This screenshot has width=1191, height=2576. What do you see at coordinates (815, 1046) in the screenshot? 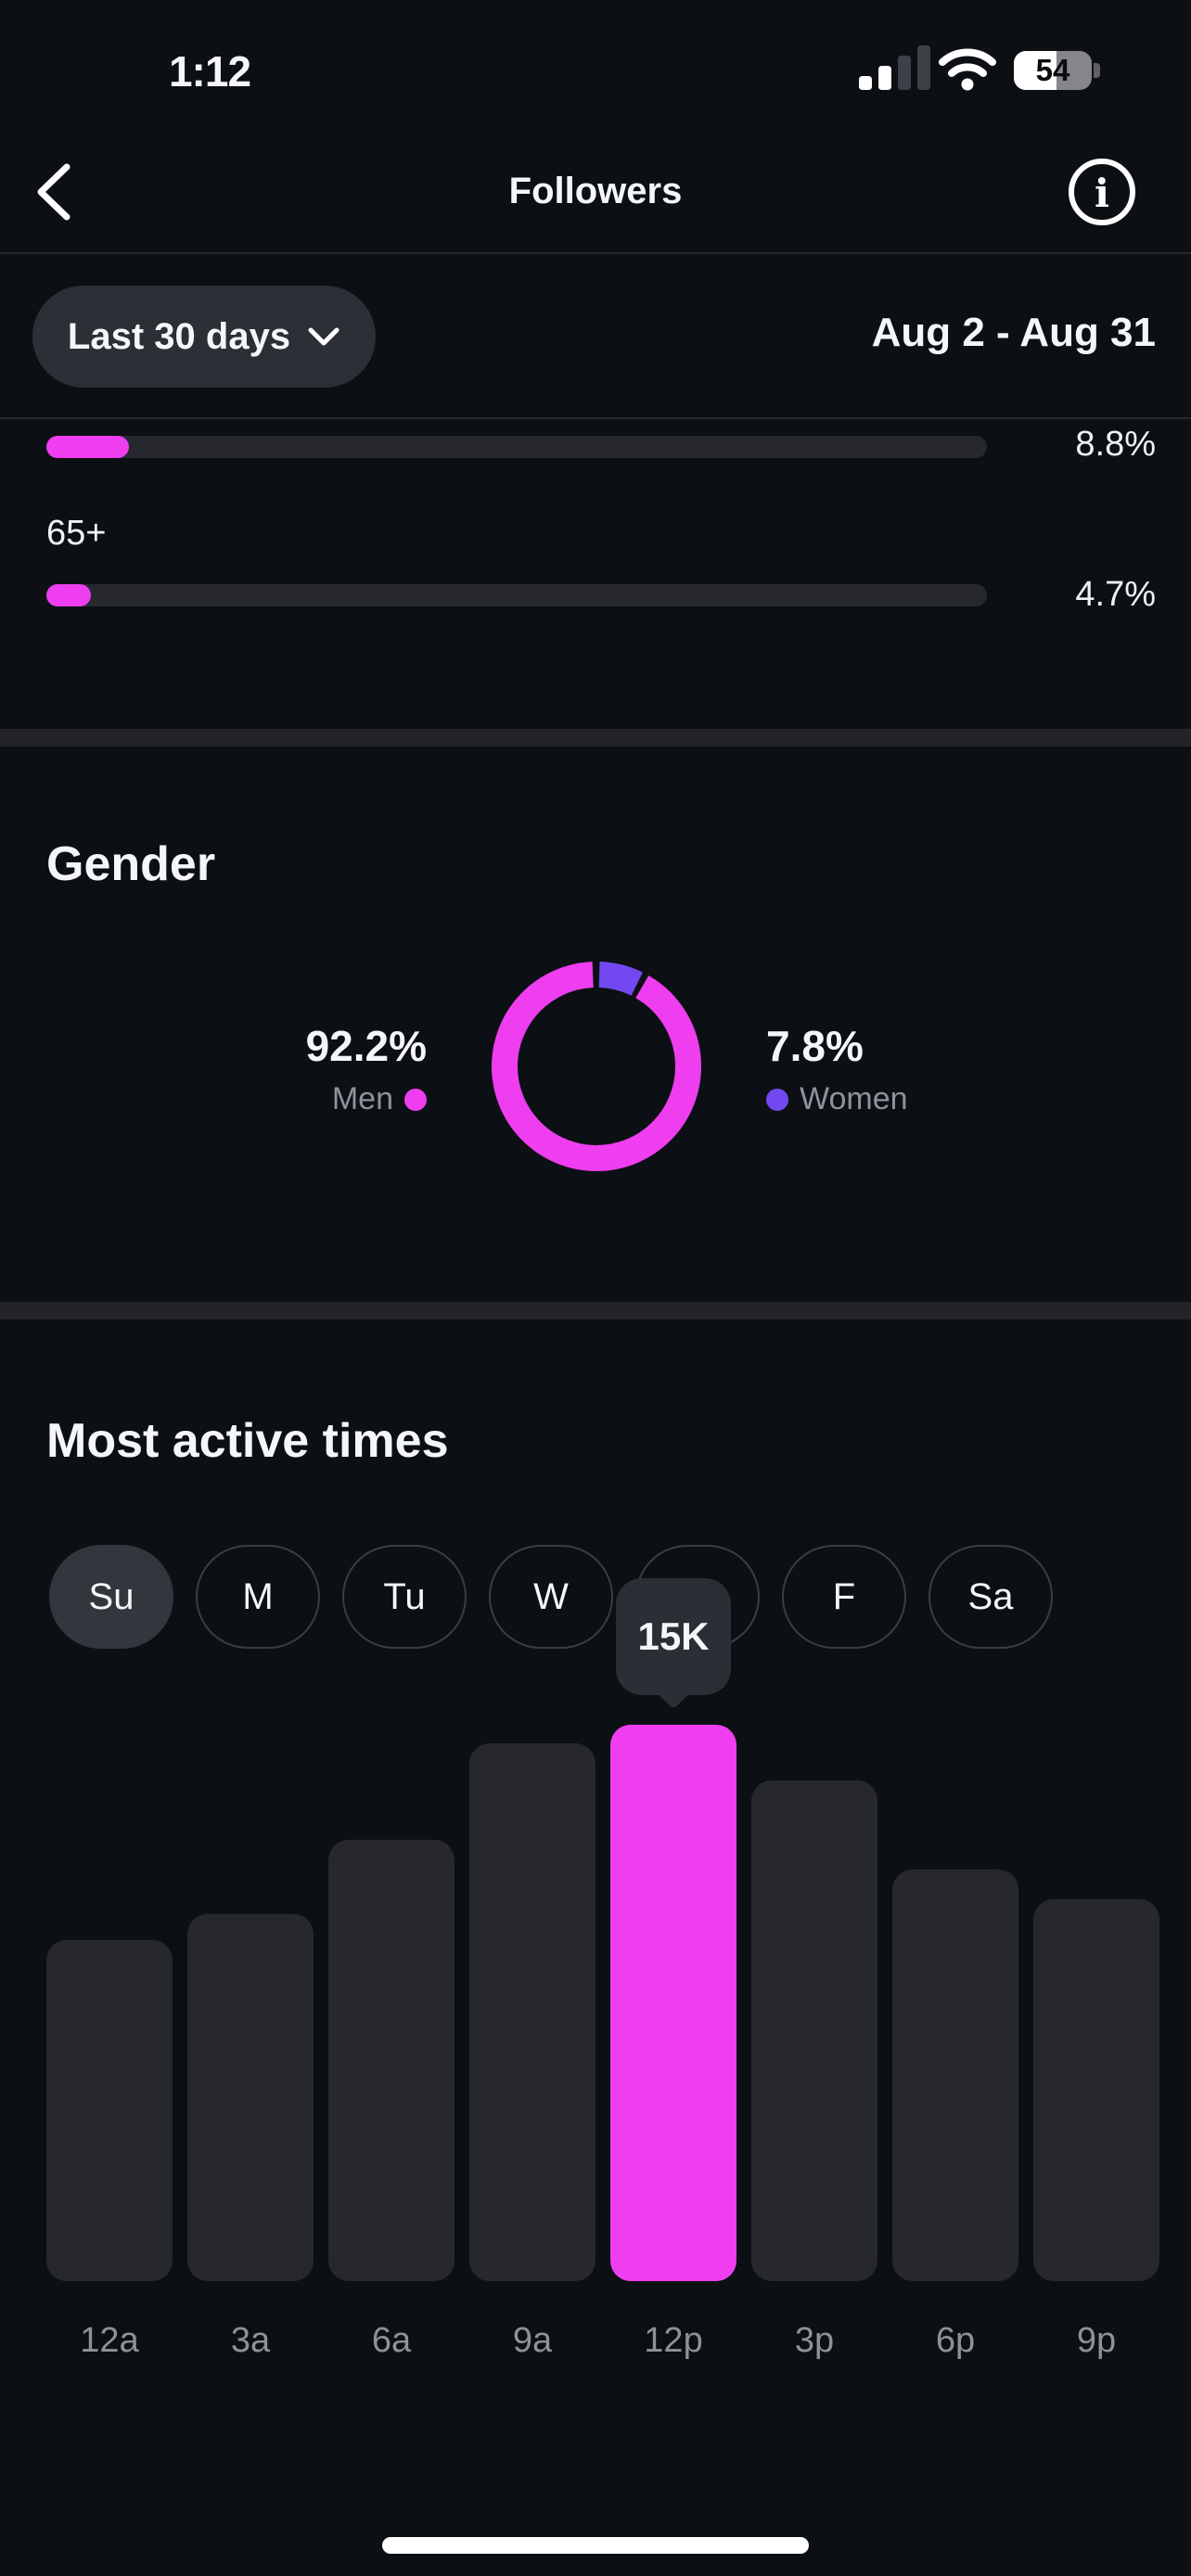
I see `women-percent: 7.8%` at bounding box center [815, 1046].